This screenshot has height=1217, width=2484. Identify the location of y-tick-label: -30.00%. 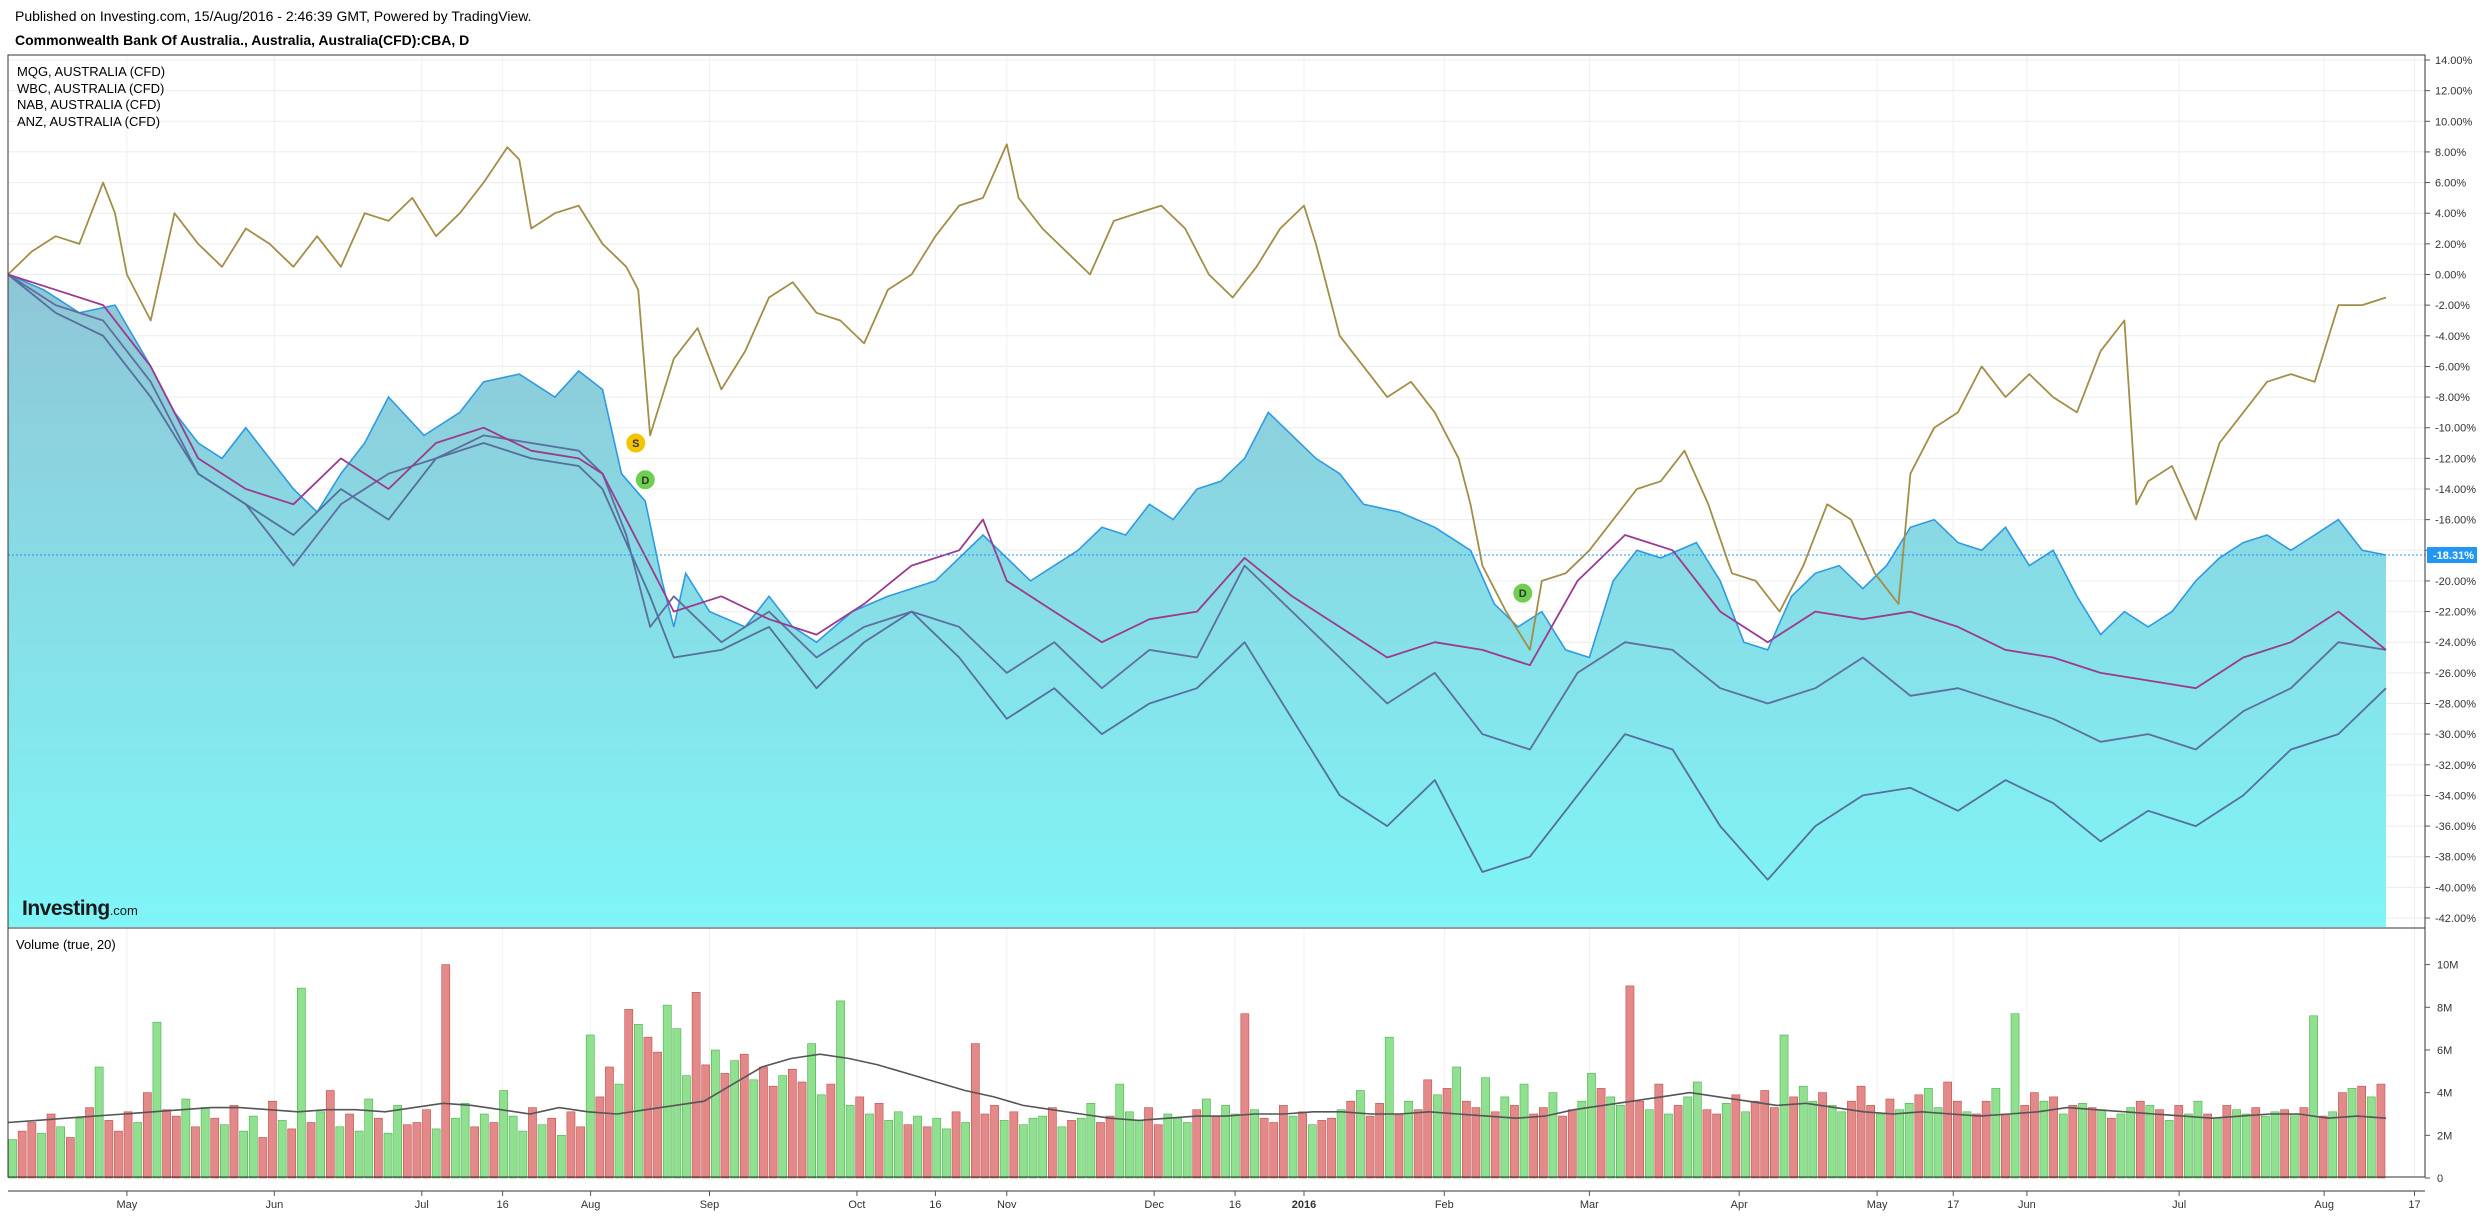
(2455, 735).